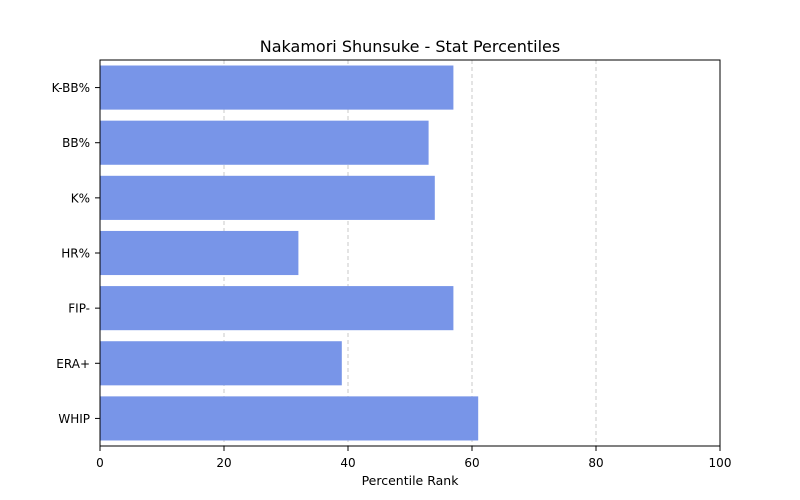 The image size is (800, 500). I want to click on chart-title: Nakamori Shunsuke - Stat Percentiles, so click(410, 46).